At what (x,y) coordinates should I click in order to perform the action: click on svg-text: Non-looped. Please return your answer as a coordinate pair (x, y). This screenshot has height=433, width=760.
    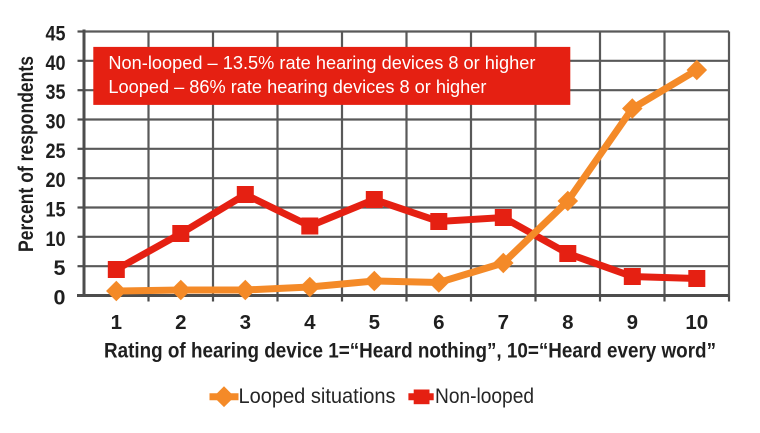
    Looking at the image, I should click on (484, 396).